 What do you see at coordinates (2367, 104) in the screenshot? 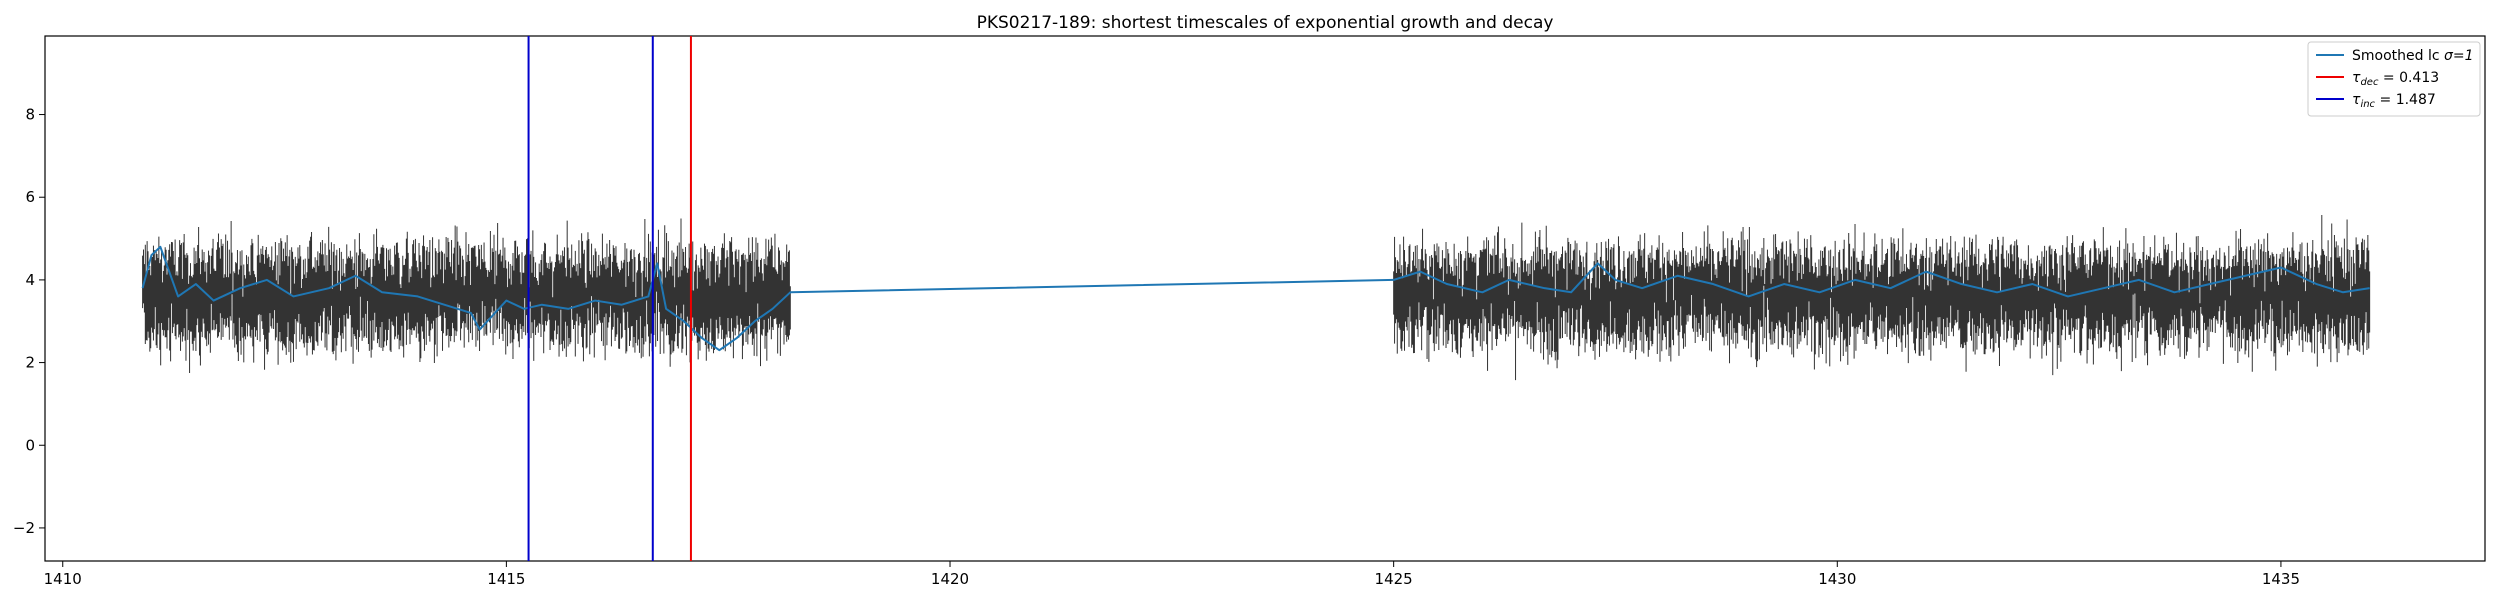
I see `legend-tau-inc-sub: inc` at bounding box center [2367, 104].